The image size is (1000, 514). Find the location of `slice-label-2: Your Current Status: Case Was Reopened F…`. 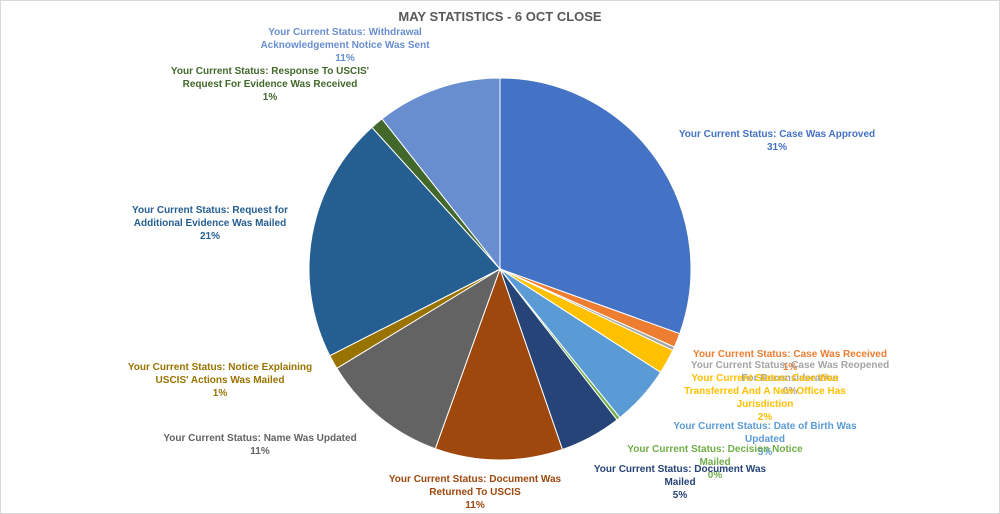

slice-label-2: Your Current Status: Case Was Reopened F… is located at coordinates (790, 378).